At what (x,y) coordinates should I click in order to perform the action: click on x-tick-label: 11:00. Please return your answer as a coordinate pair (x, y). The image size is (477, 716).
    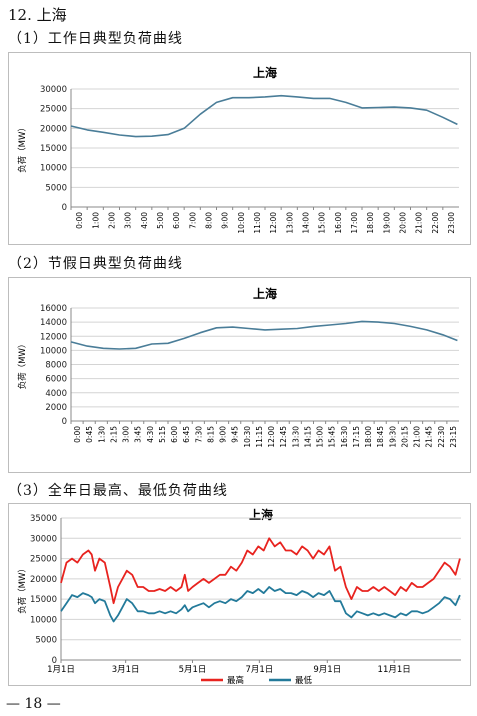
    Looking at the image, I should click on (257, 223).